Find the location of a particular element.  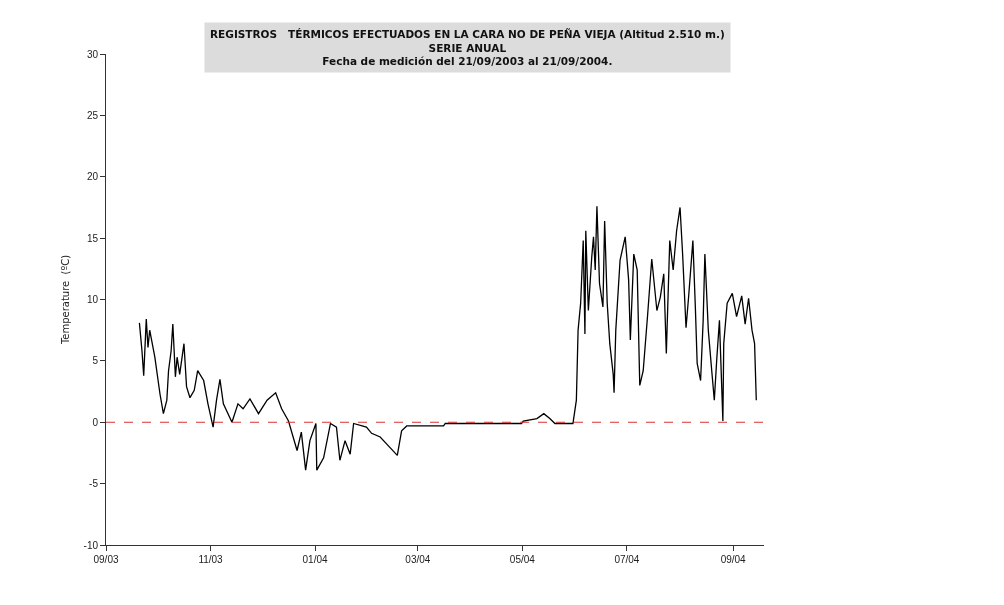

y-axis-title: Temperature (ºC) is located at coordinates (65, 300).